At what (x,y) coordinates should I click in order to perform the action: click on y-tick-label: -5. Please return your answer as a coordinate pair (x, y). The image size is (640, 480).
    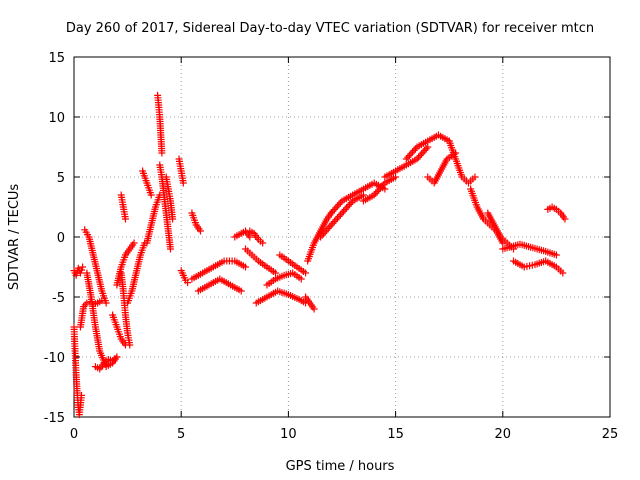
    Looking at the image, I should click on (58, 298).